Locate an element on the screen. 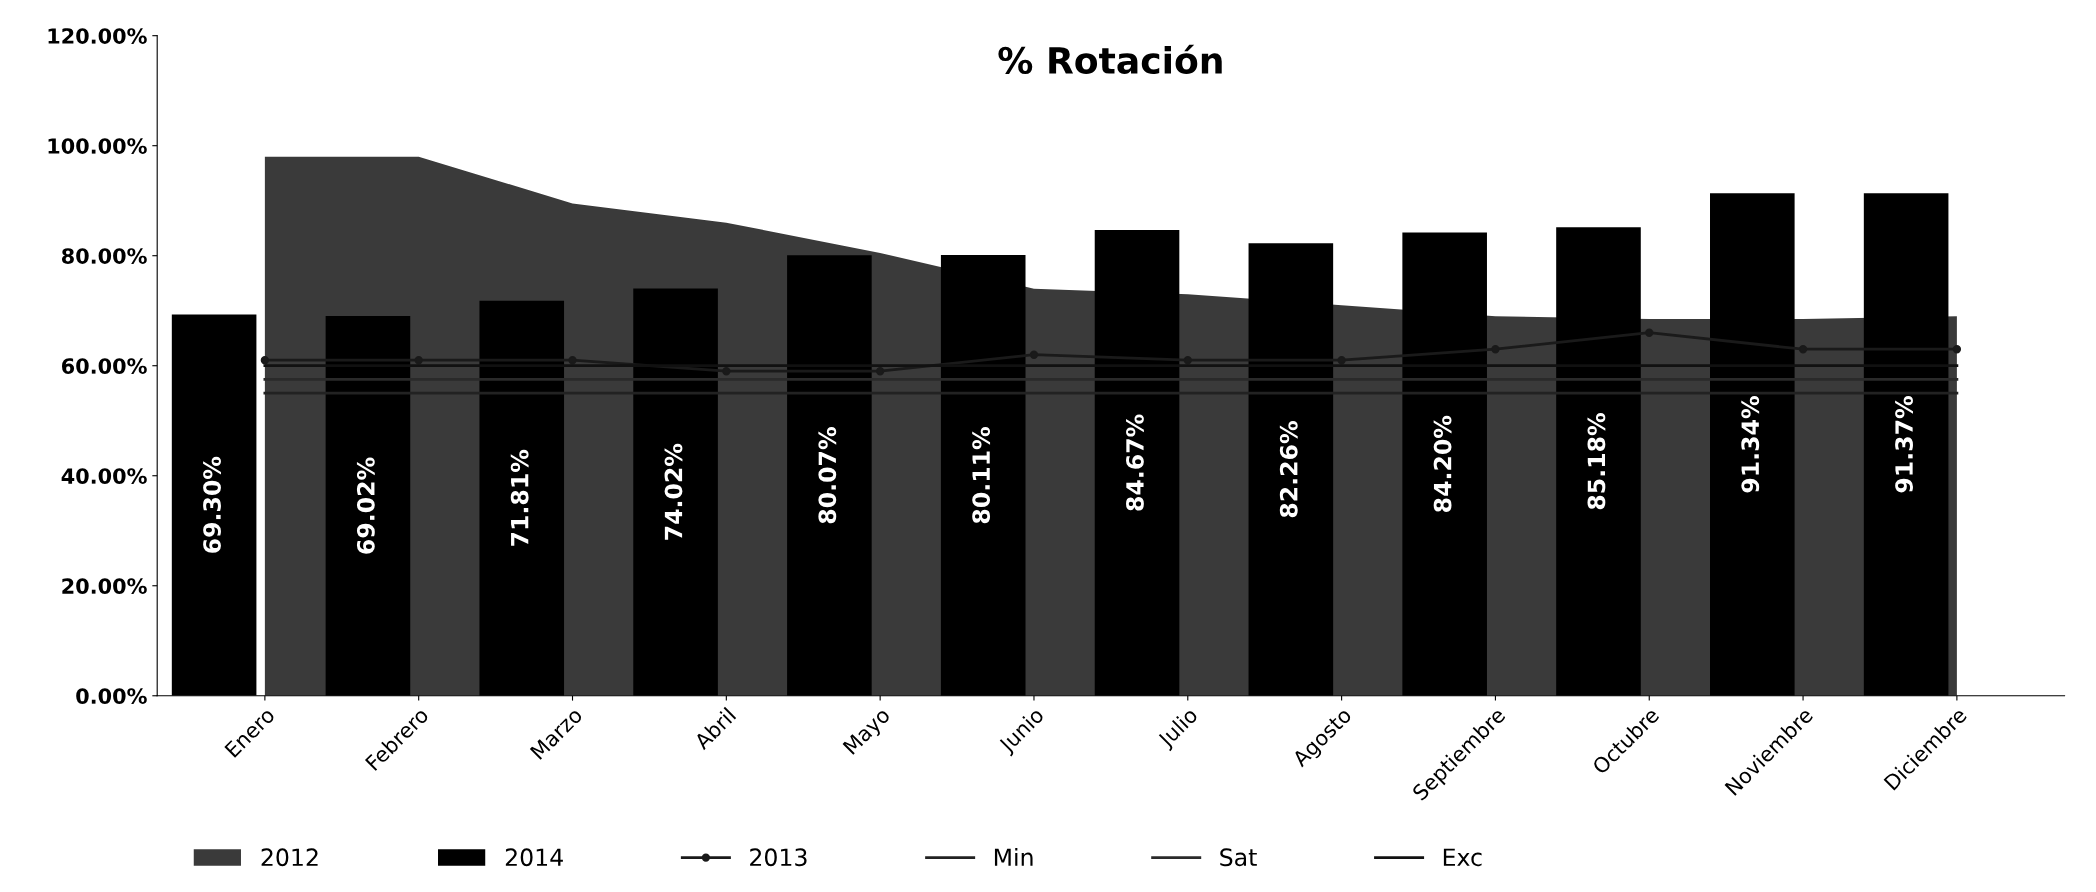 The image size is (2096, 892). data-label: 69.30% is located at coordinates (212, 504).